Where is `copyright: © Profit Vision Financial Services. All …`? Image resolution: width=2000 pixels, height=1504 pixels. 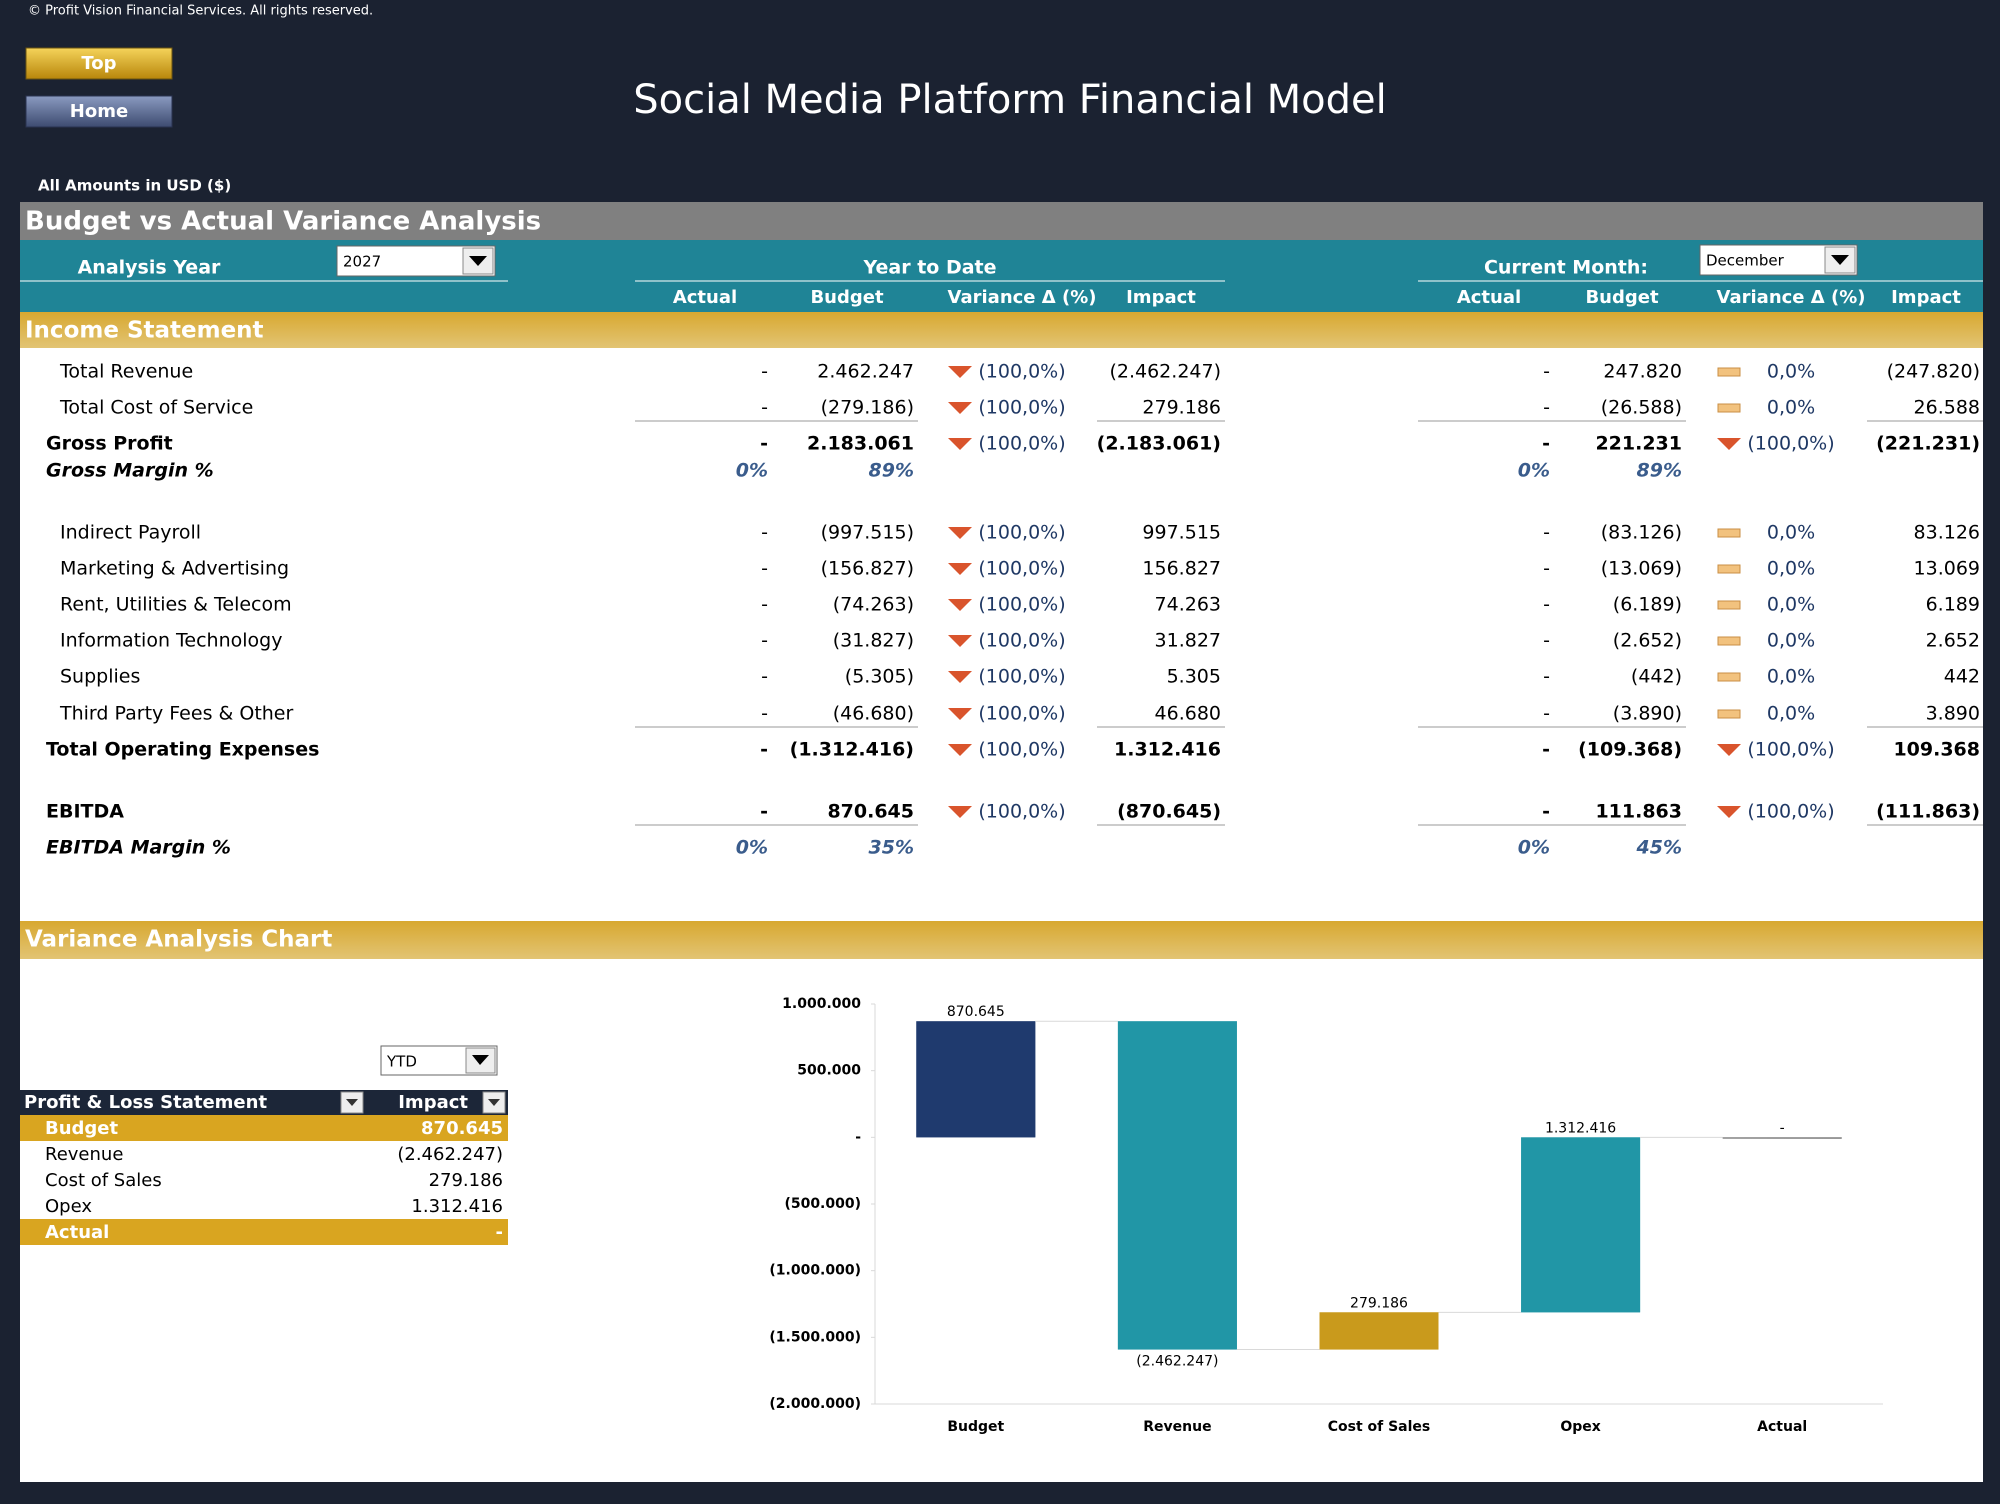 copyright: © Profit Vision Financial Services. All … is located at coordinates (200, 11).